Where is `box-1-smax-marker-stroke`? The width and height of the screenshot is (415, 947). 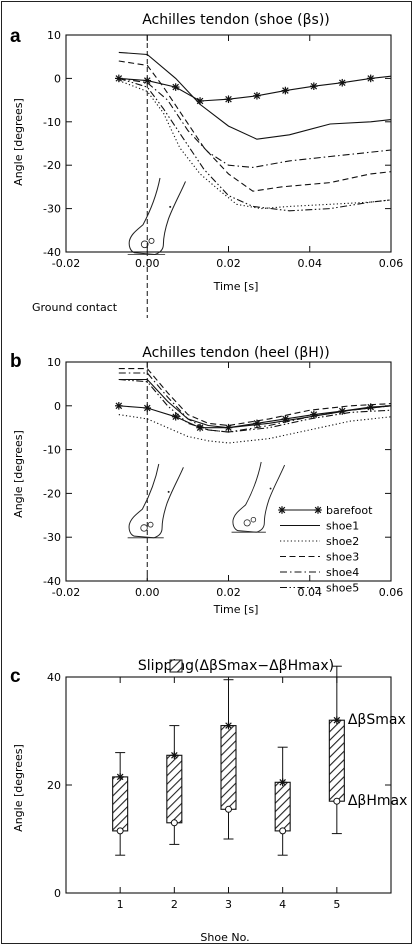
box-1-smax-marker-stroke is located at coordinates (120, 777).